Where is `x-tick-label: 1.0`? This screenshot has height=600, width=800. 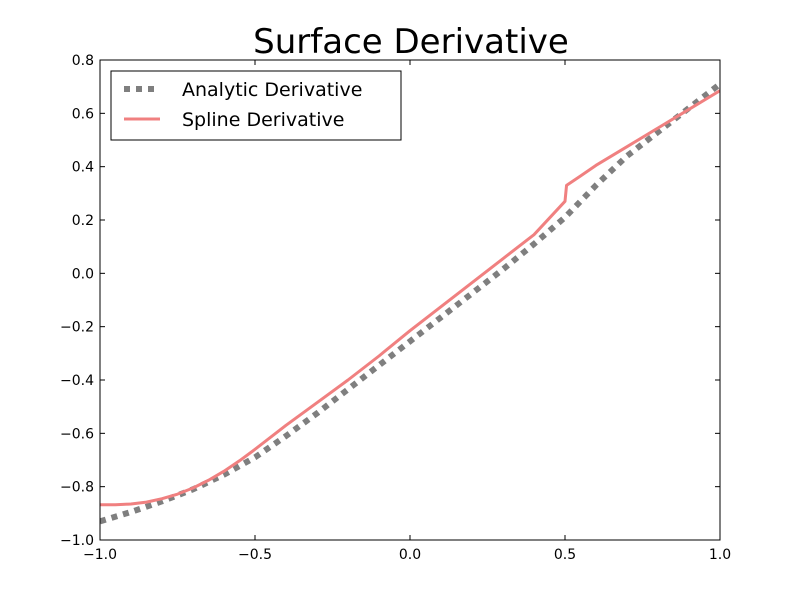 x-tick-label: 1.0 is located at coordinates (720, 555).